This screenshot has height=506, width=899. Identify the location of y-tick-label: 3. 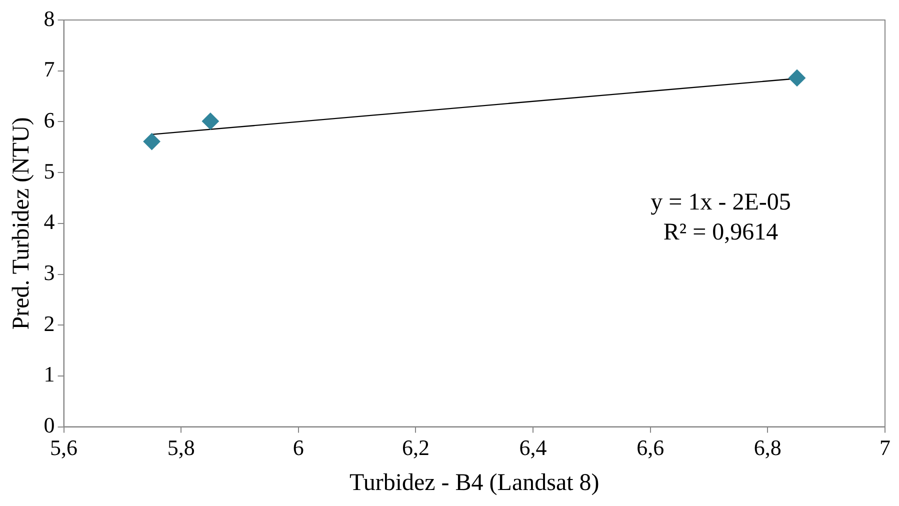
(49, 273).